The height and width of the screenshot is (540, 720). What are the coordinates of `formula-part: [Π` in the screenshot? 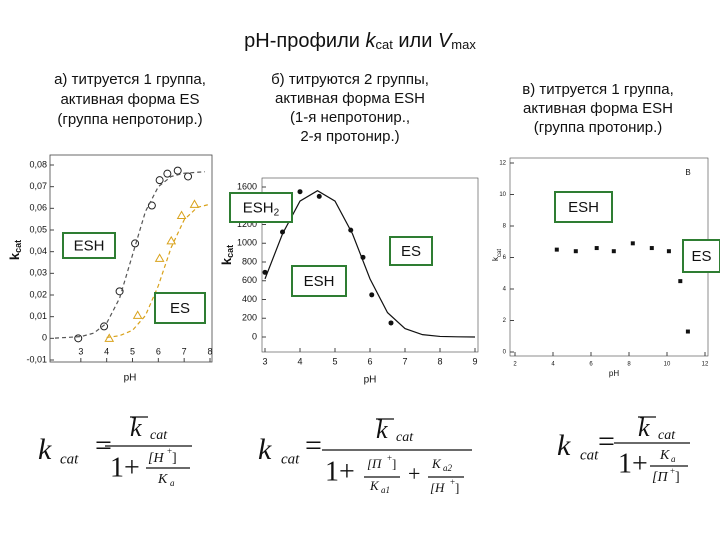 It's located at (660, 477).